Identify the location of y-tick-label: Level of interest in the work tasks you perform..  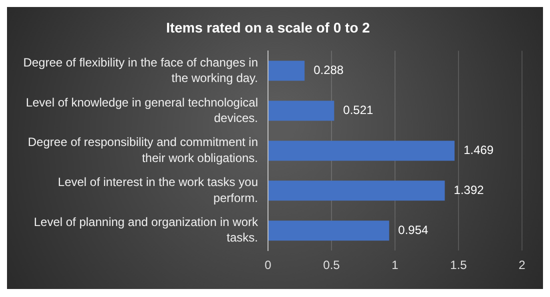
(158, 190).